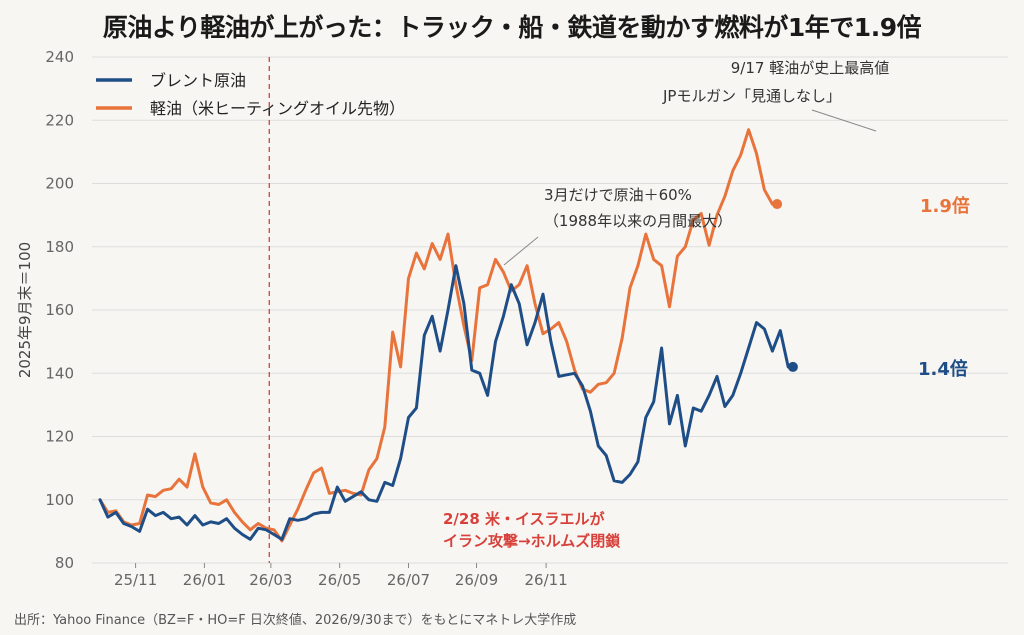 The height and width of the screenshot is (635, 1024). What do you see at coordinates (277, 108) in the screenshot?
I see `legend-label-diesel: 軽油（米ヒーティングオイル先物）` at bounding box center [277, 108].